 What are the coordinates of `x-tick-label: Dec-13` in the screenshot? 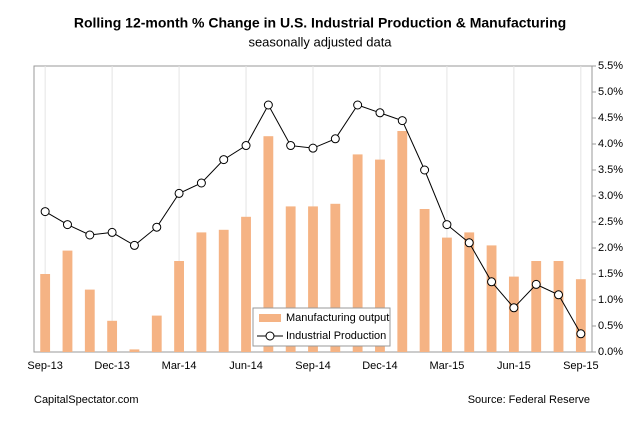 It's located at (111, 366).